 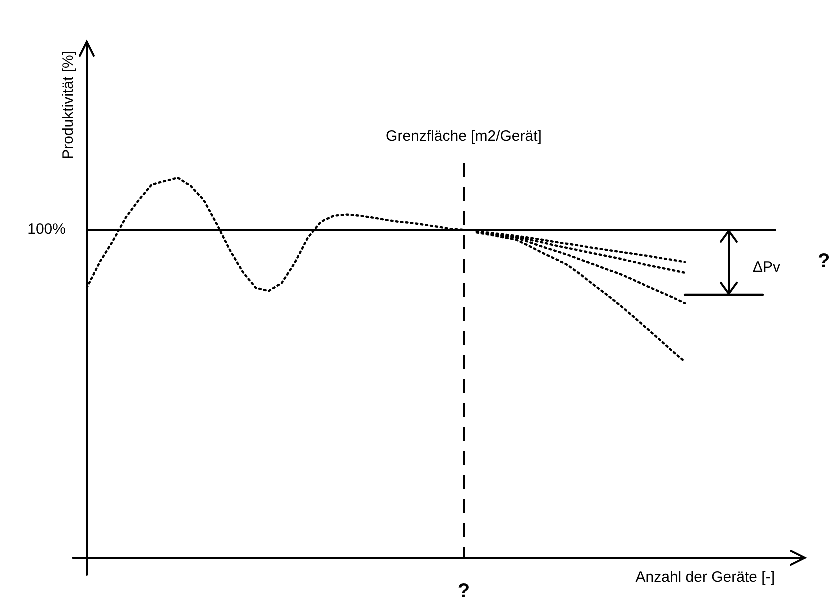 What do you see at coordinates (47, 229) in the screenshot?
I see `text: 100%` at bounding box center [47, 229].